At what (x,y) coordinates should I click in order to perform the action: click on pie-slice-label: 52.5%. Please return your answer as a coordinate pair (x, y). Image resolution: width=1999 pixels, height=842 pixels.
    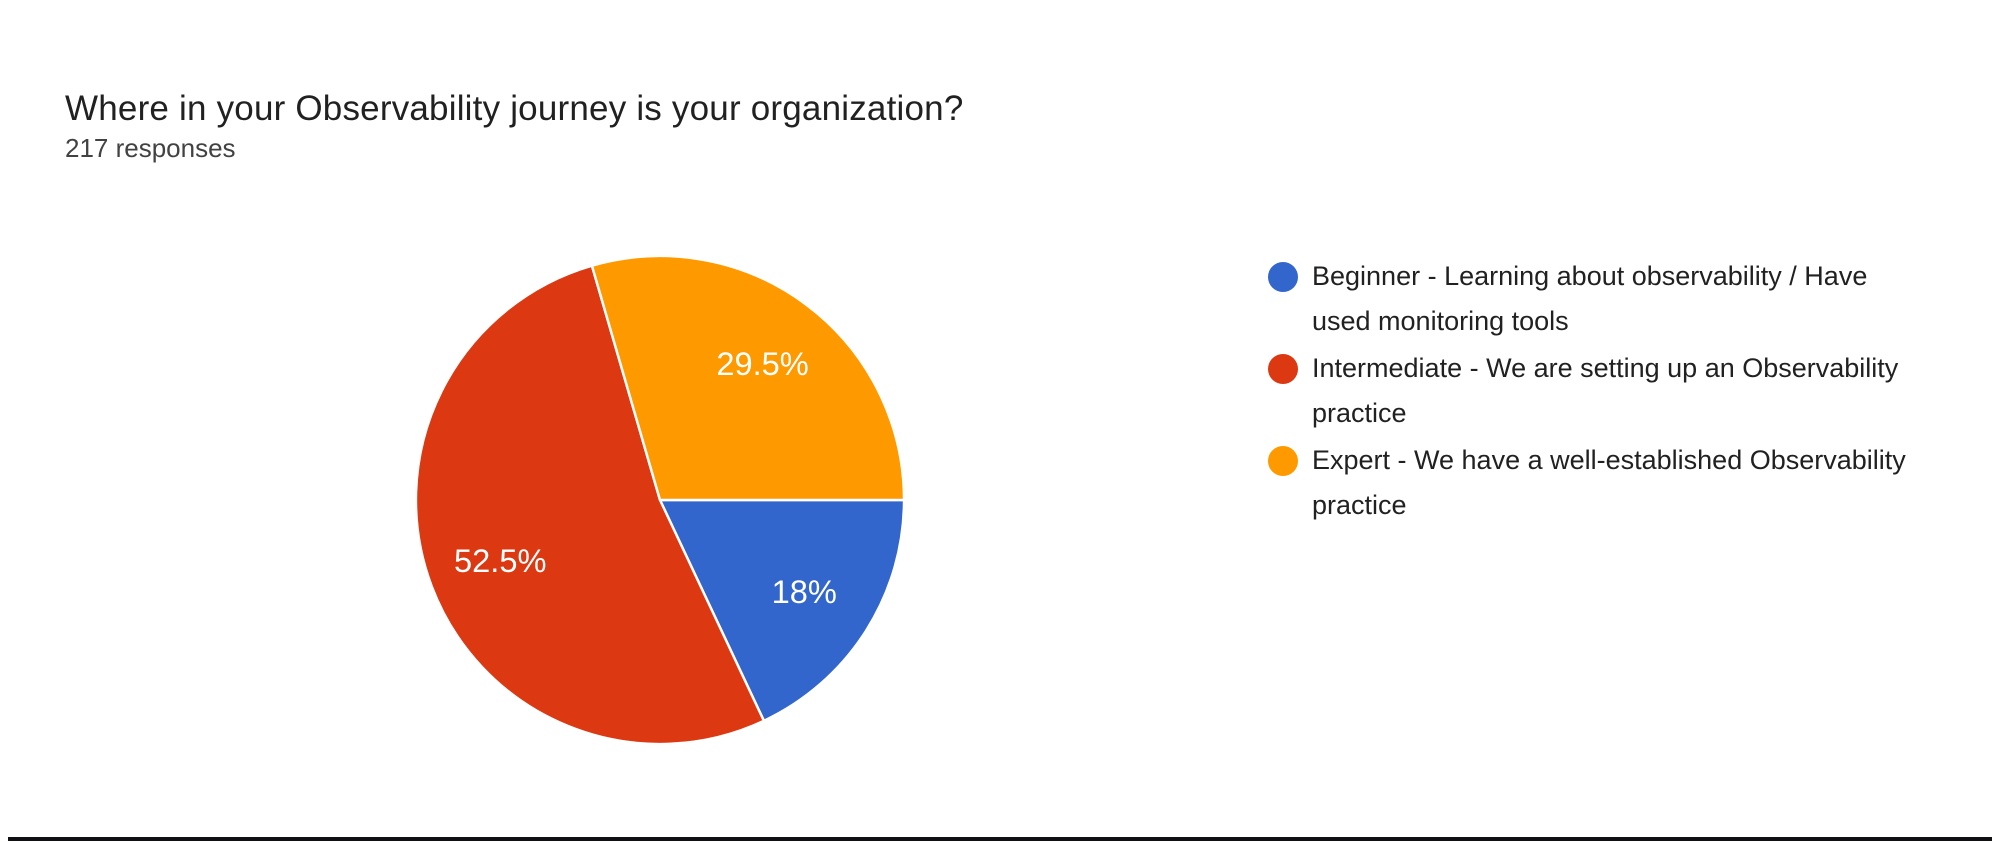
    Looking at the image, I should click on (500, 560).